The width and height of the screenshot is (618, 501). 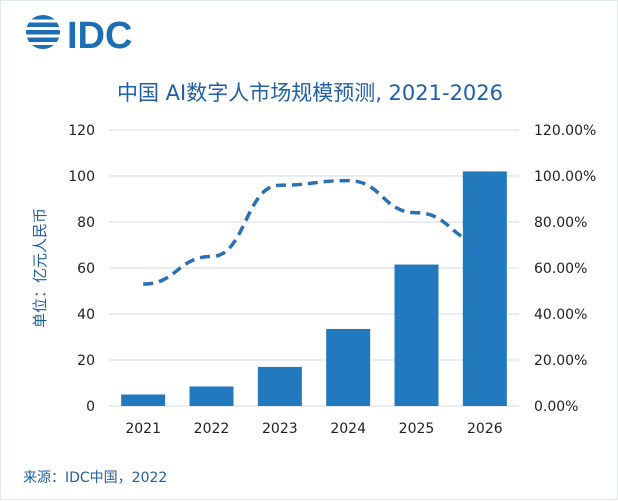 What do you see at coordinates (86, 223) in the screenshot?
I see `y-tick-label: 80` at bounding box center [86, 223].